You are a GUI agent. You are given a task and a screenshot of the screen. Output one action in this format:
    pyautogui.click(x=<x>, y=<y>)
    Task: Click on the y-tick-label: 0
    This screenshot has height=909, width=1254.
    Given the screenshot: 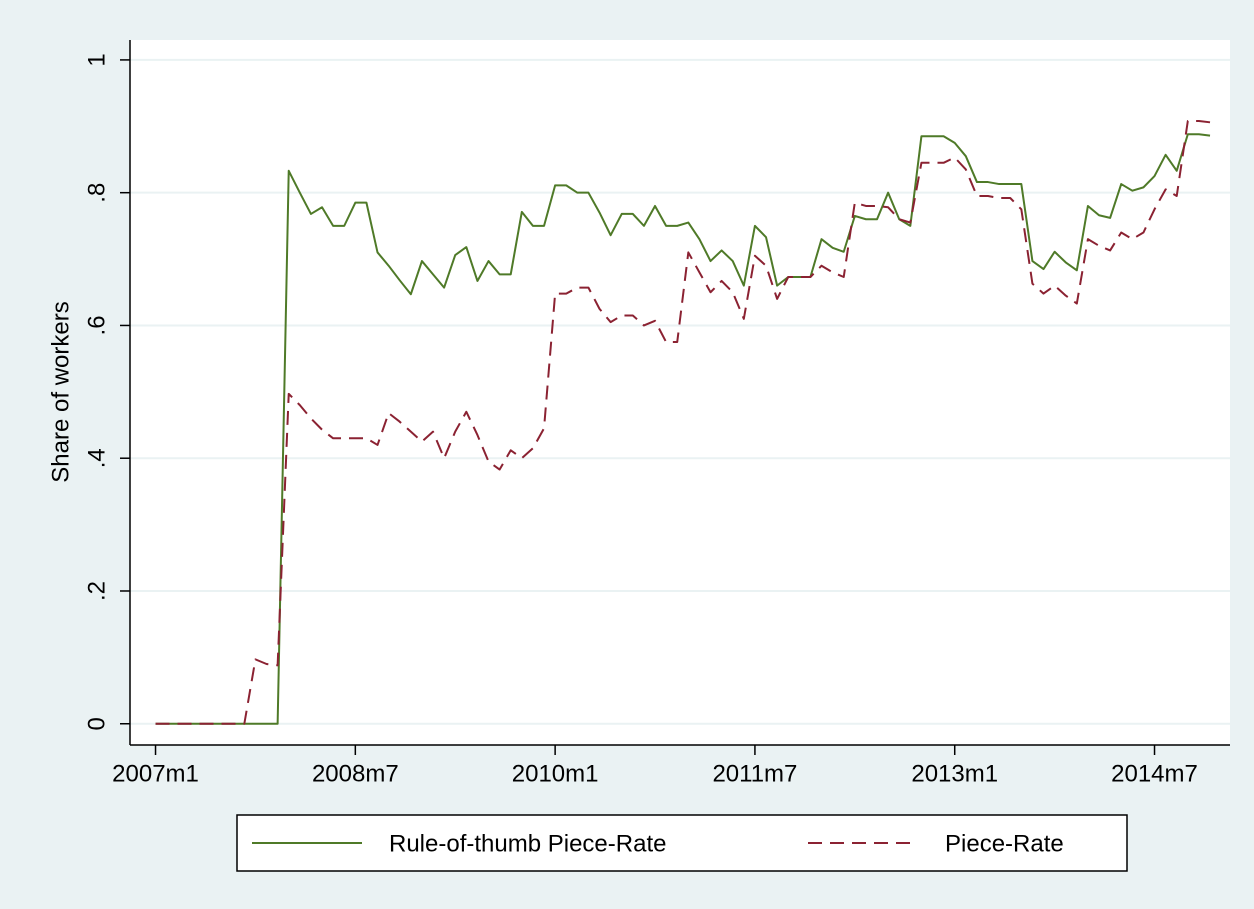 What is the action you would take?
    pyautogui.click(x=96, y=723)
    